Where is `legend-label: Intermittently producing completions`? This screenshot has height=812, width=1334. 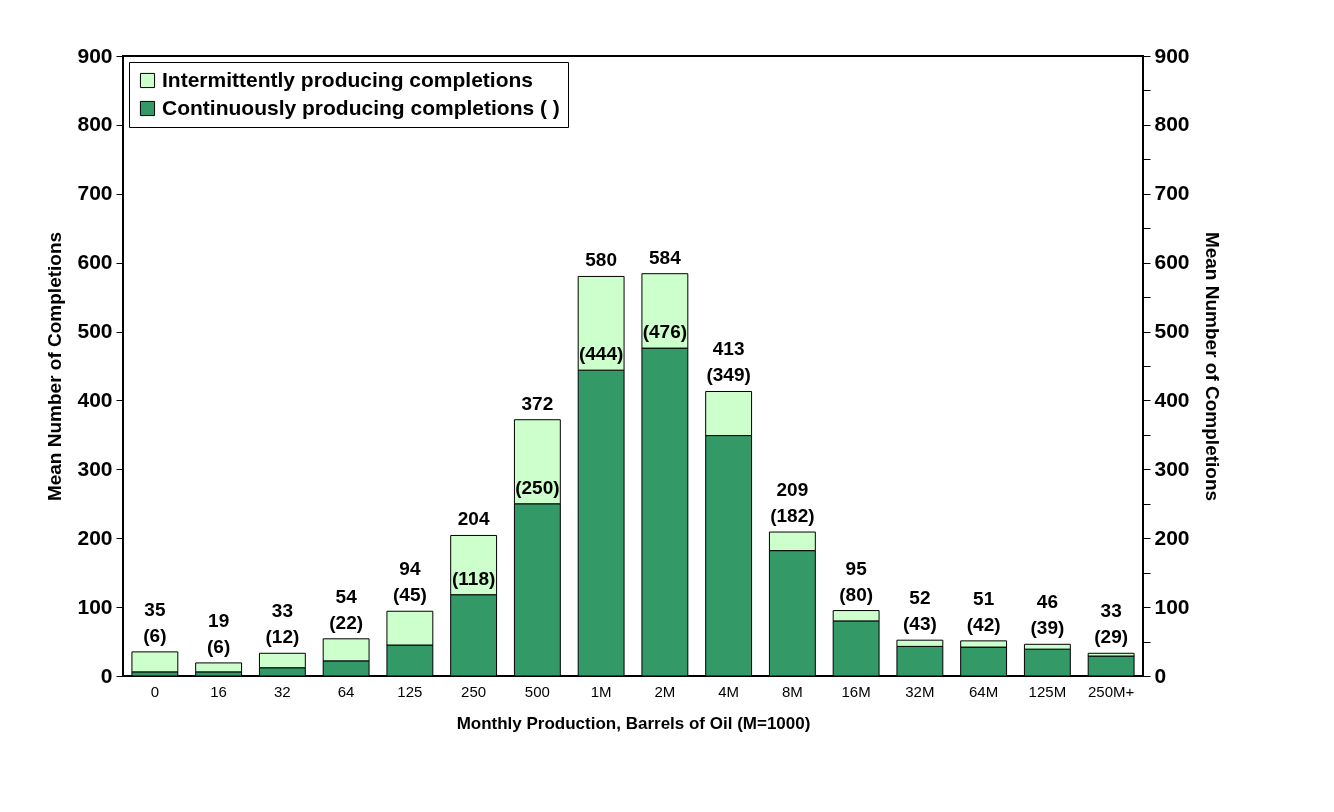 legend-label: Intermittently producing completions is located at coordinates (348, 79).